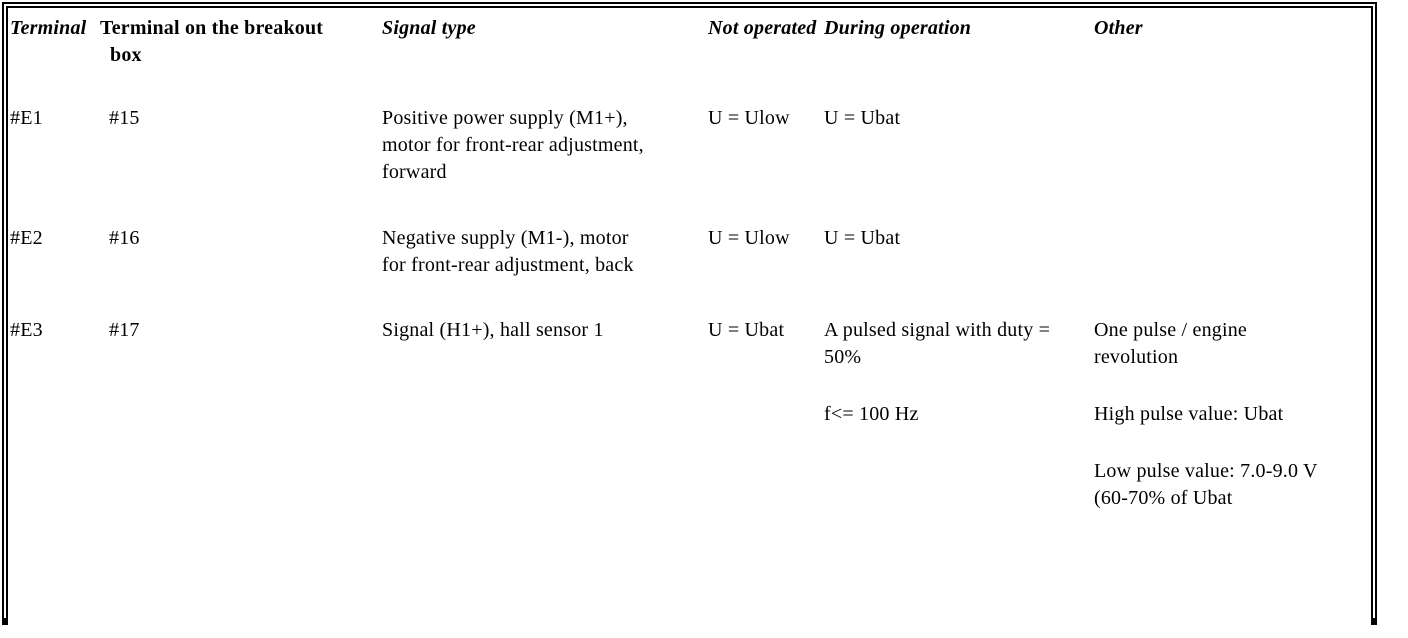 Image resolution: width=1408 pixels, height=638 pixels. I want to click on cell-paragraph: A pulsed signal with duty = 50%, so click(937, 343).